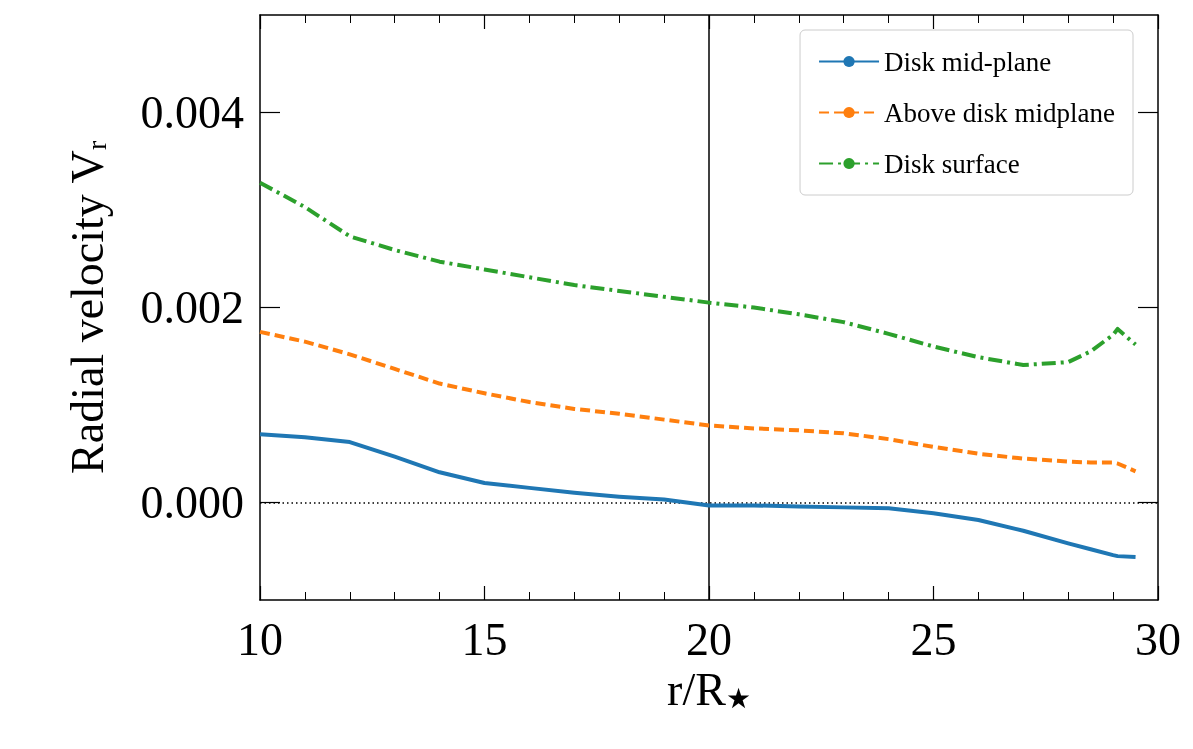 This screenshot has height=749, width=1193. I want to click on x-tick-label: 30, so click(1158, 639).